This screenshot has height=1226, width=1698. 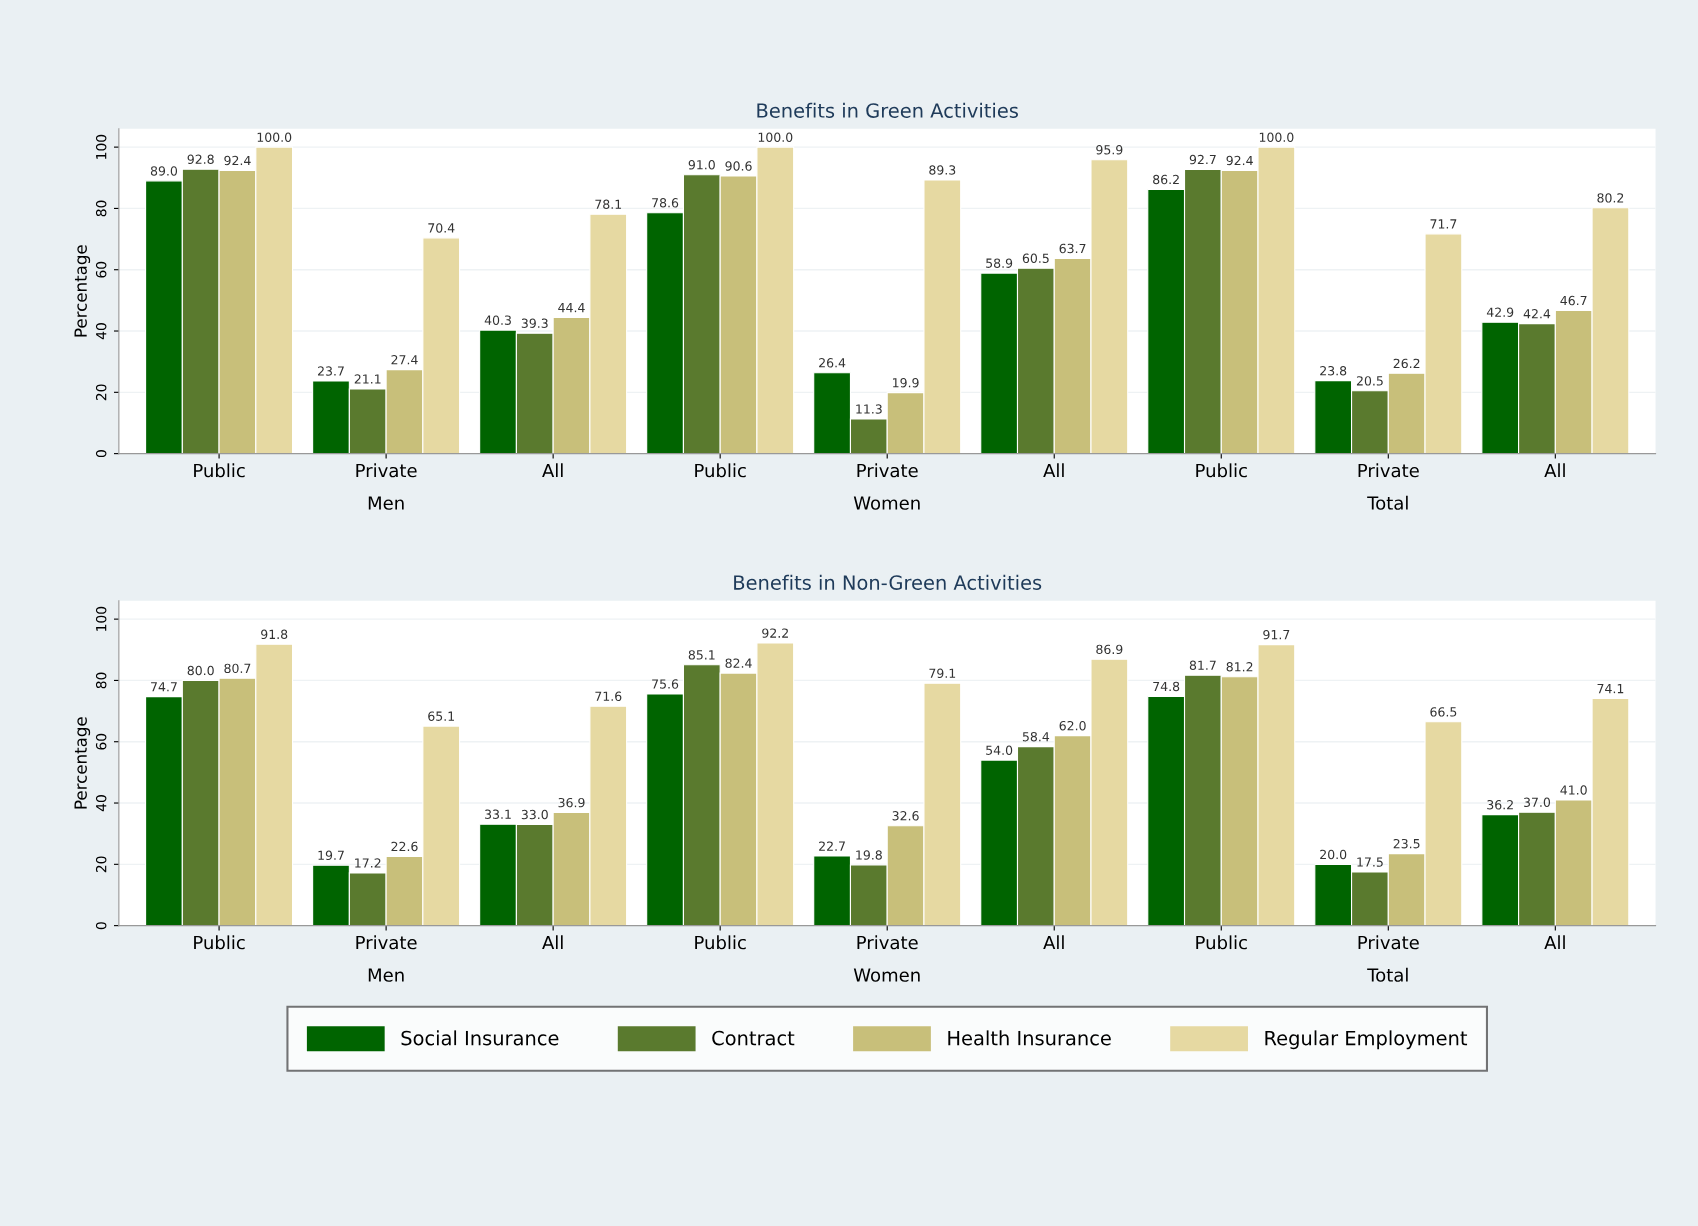 I want to click on data-label: 91.0, so click(x=701, y=165).